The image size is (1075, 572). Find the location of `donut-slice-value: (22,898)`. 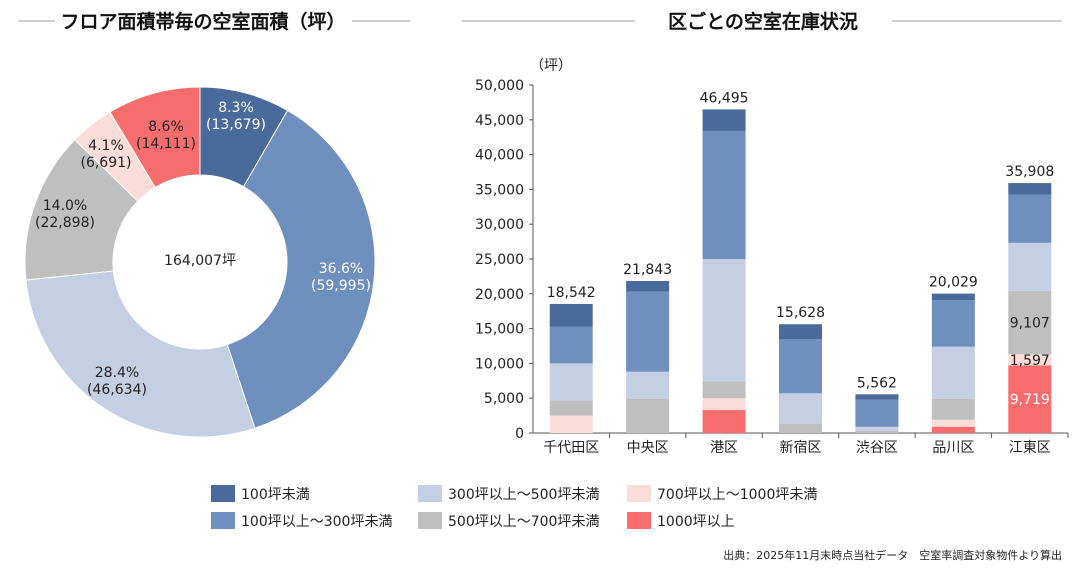

donut-slice-value: (22,898) is located at coordinates (65, 223).